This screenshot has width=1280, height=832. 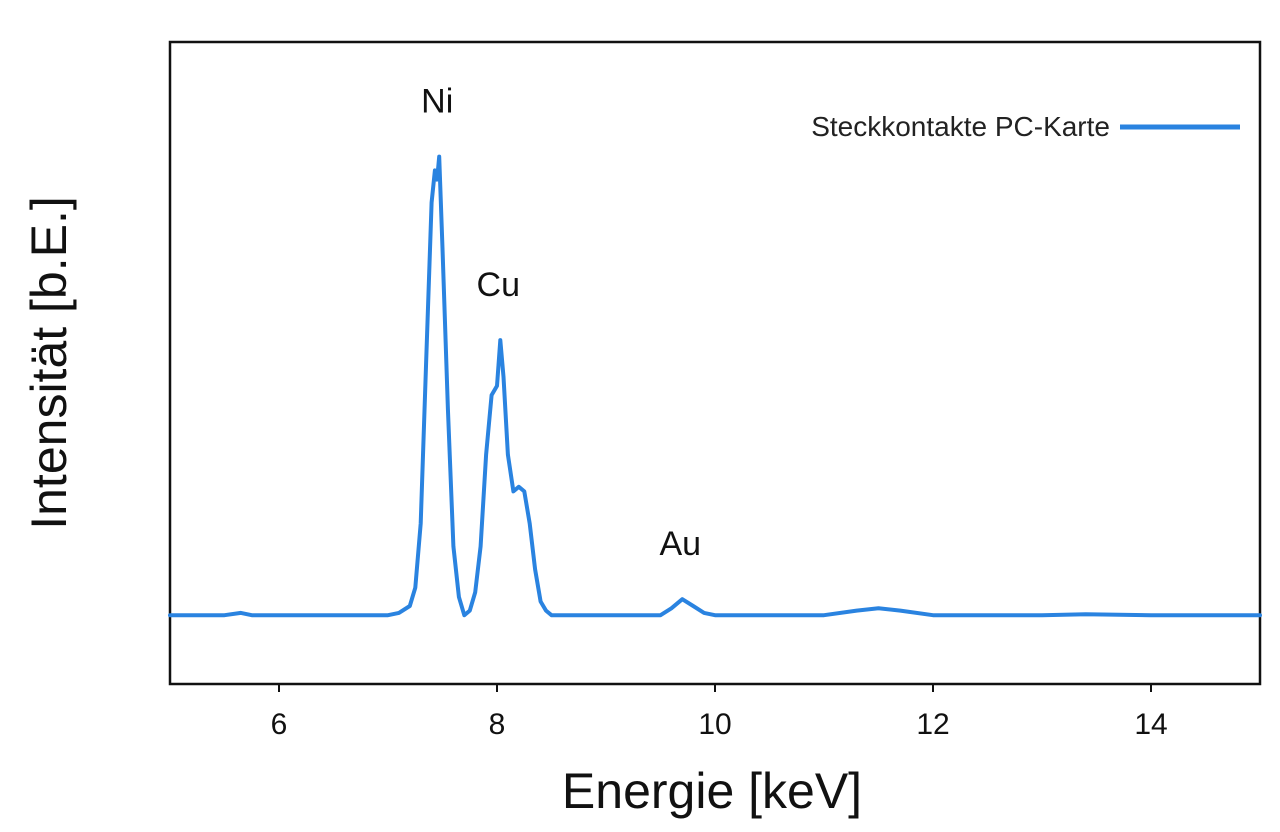 What do you see at coordinates (49, 363) in the screenshot?
I see `y-axis-title: Intensität [b.E.]` at bounding box center [49, 363].